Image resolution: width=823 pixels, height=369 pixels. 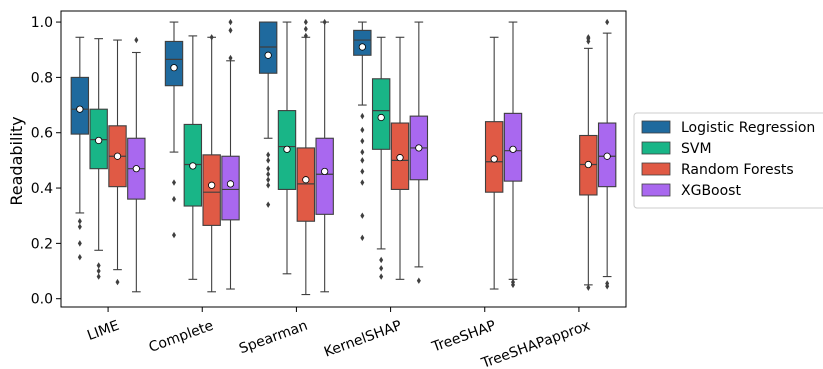 I want to click on legend-entry-label: Logistic Regression, so click(x=748, y=128).